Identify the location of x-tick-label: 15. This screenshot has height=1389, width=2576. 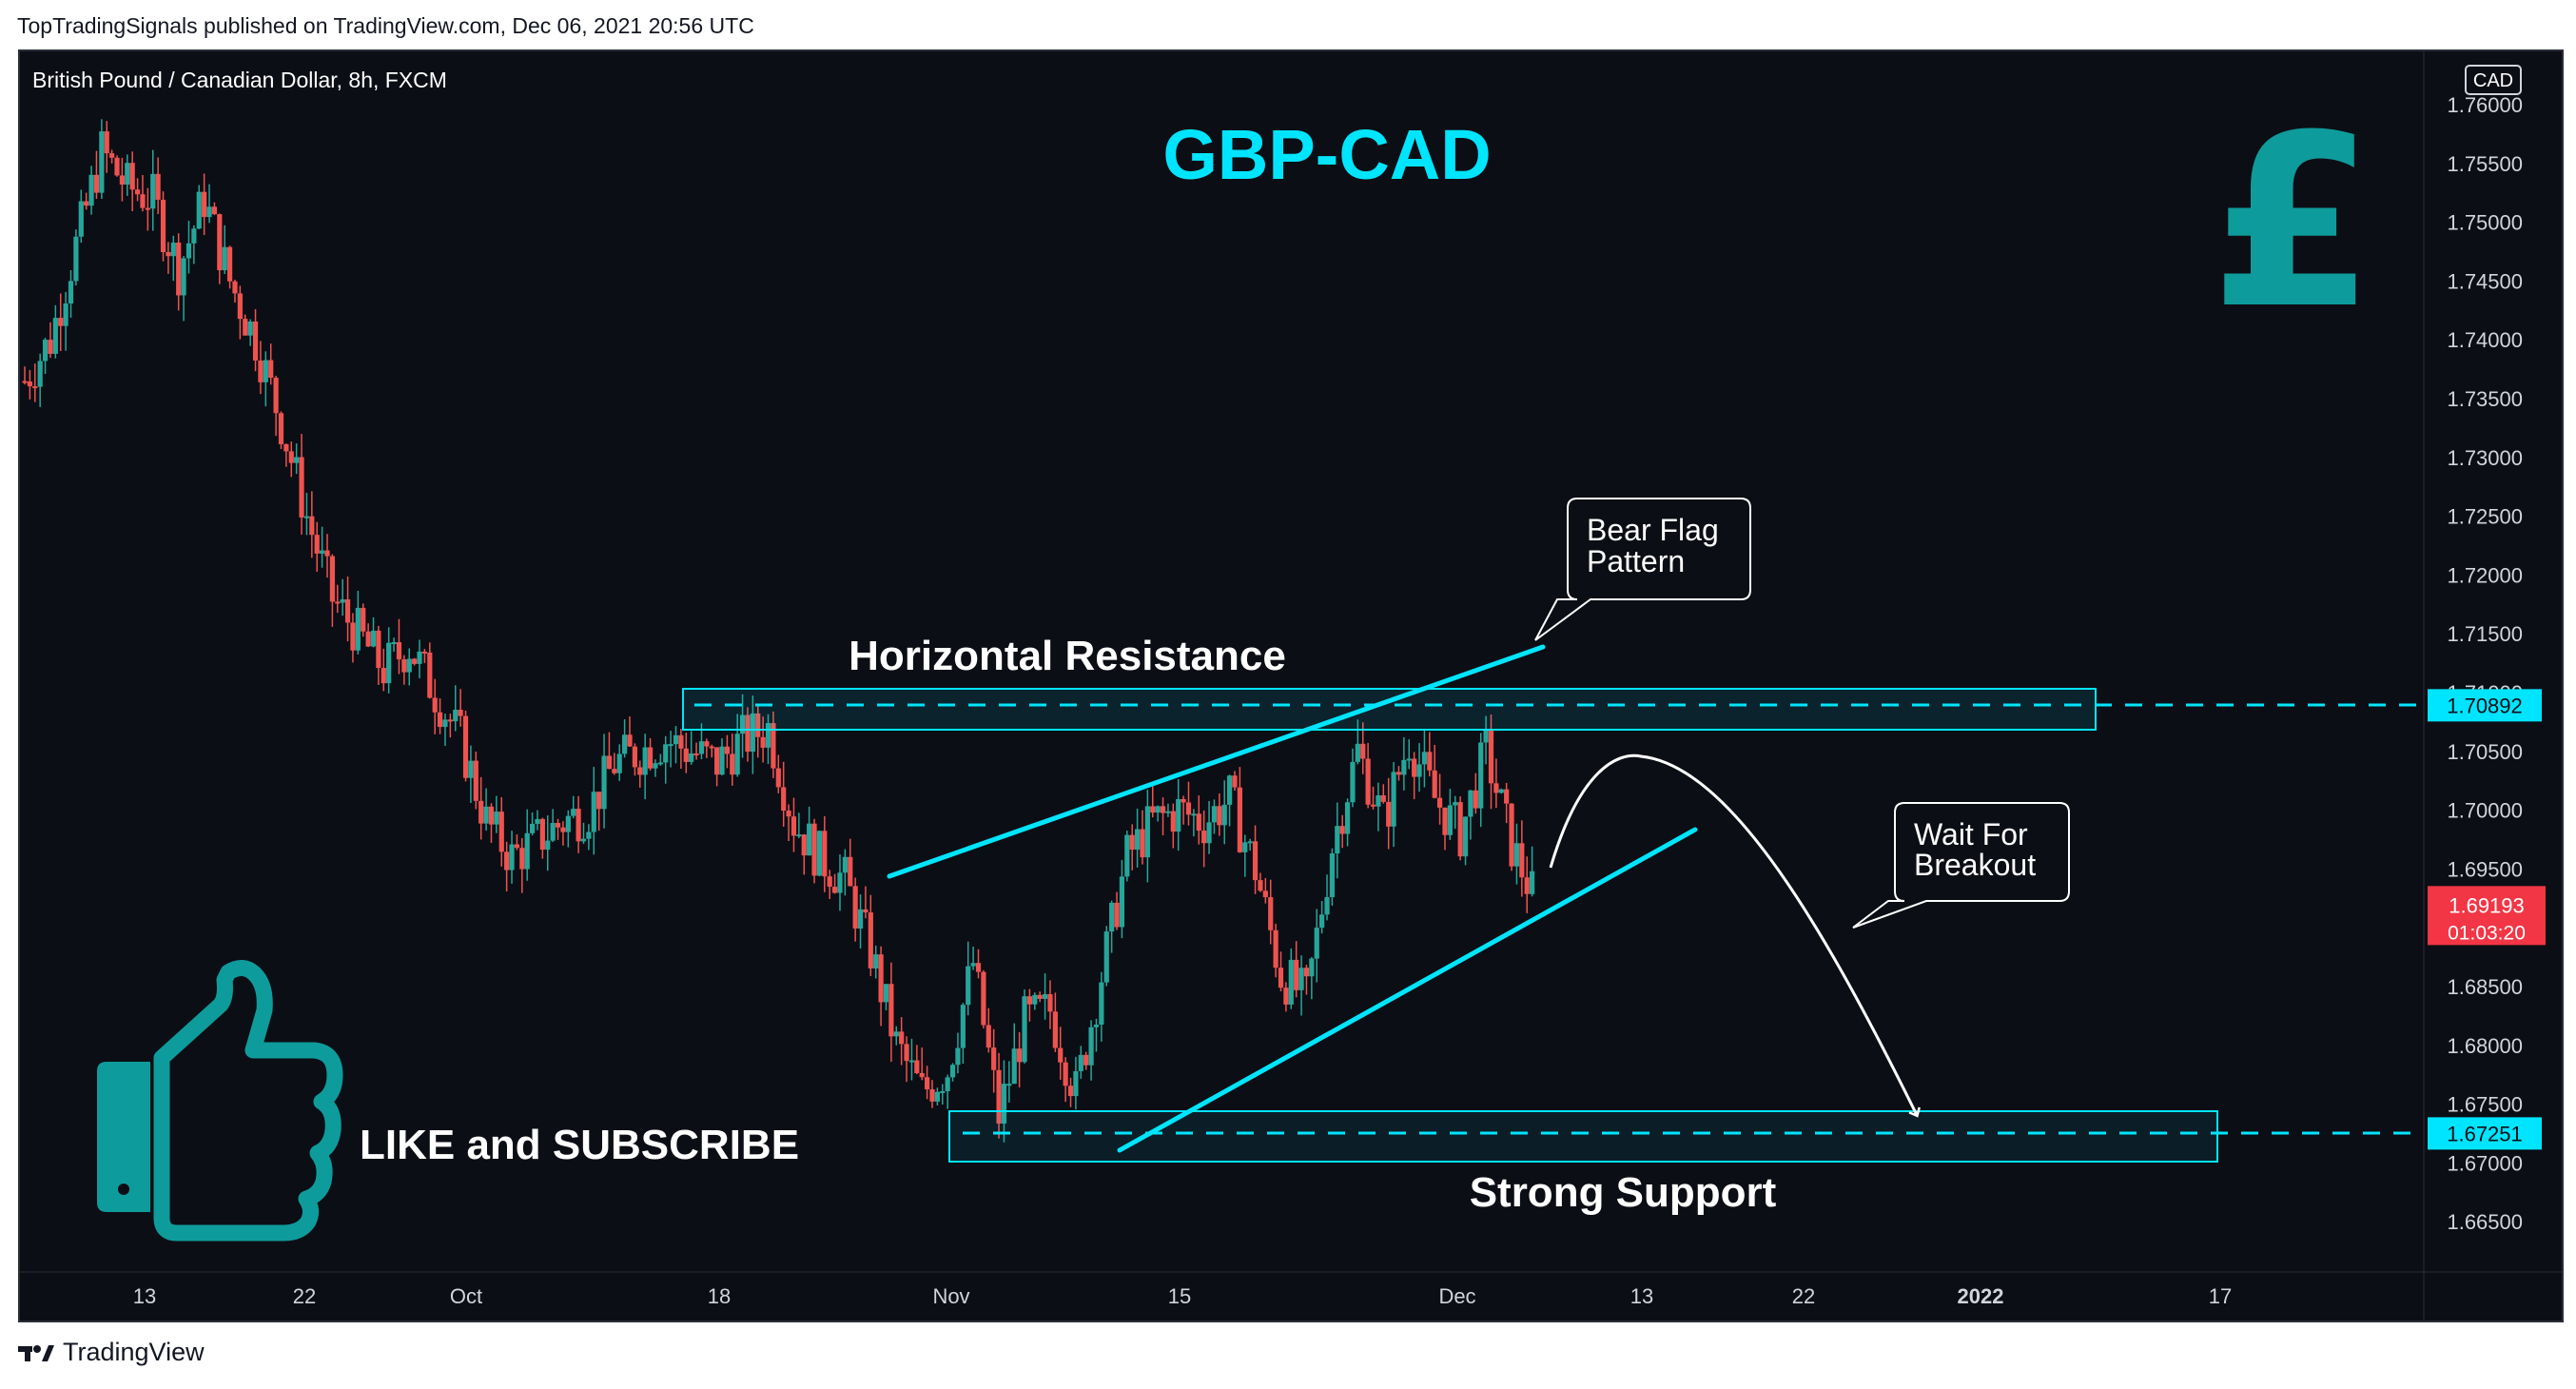
(1180, 1296).